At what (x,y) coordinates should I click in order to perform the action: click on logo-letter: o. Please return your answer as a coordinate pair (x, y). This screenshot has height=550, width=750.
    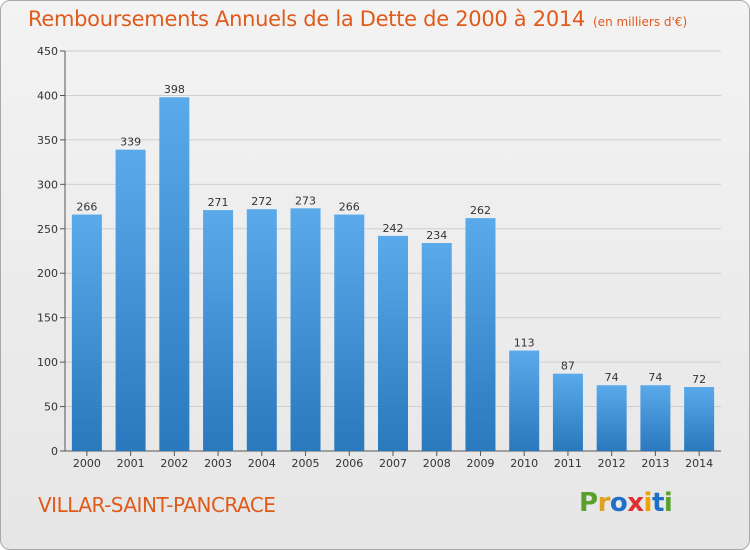
    Looking at the image, I should click on (618, 503).